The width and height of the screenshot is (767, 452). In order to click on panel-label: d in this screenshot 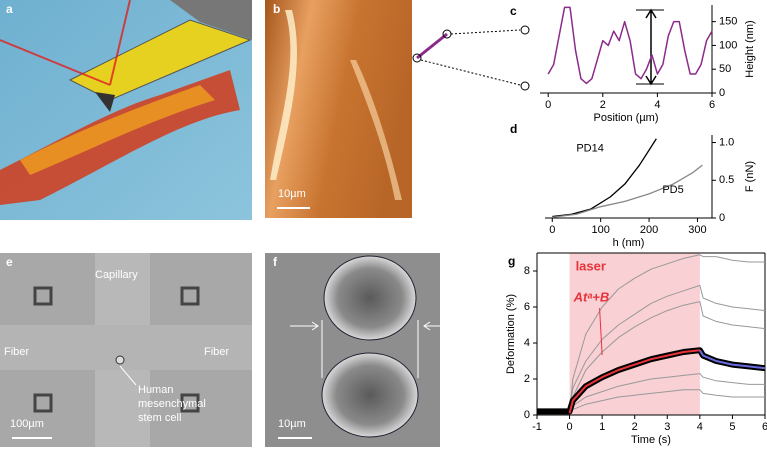, I will do `click(513, 129)`.